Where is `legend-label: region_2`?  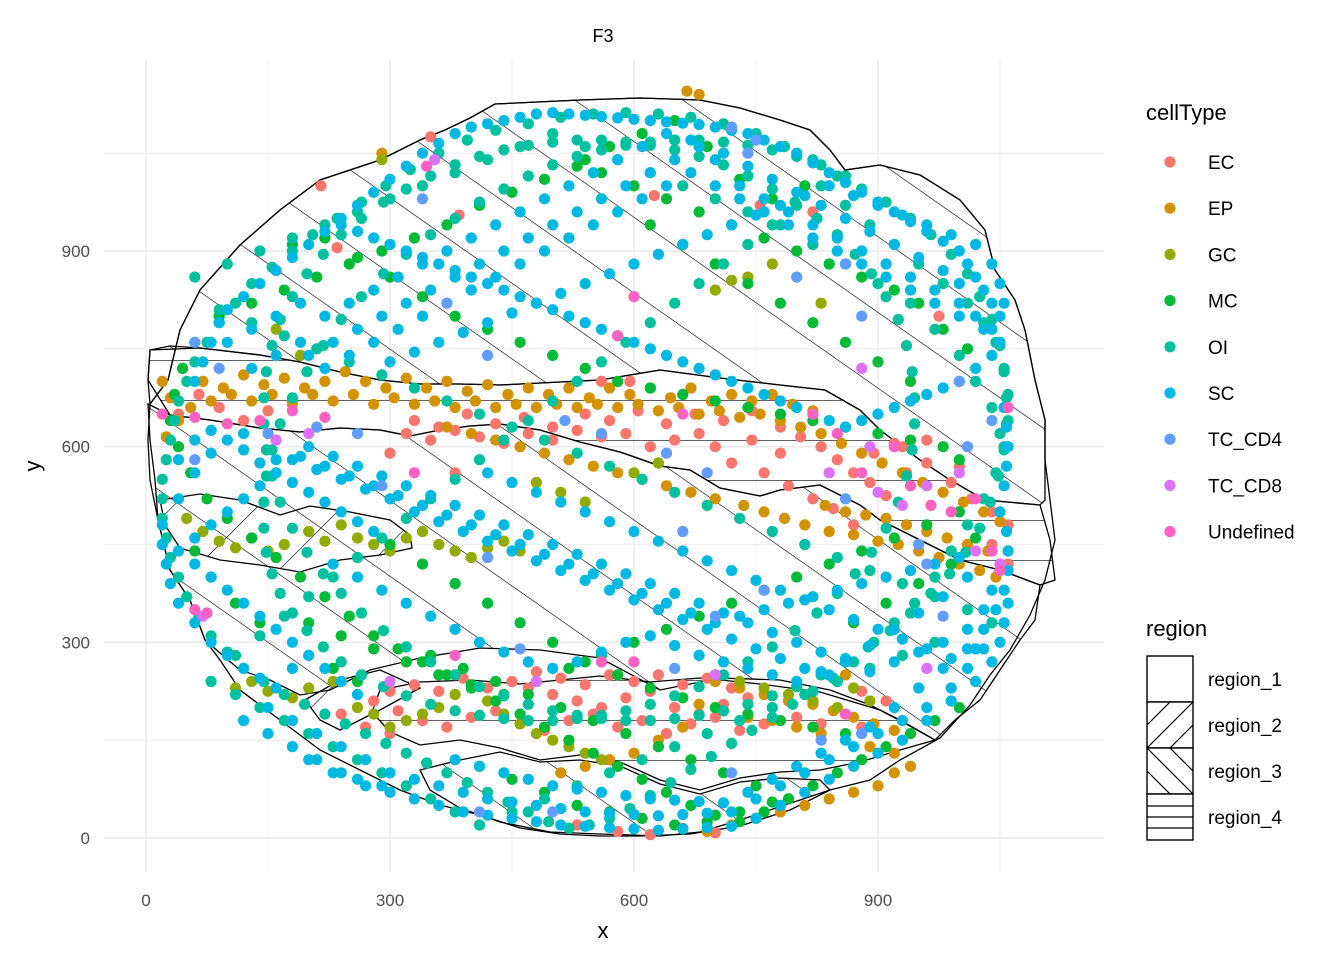 legend-label: region_2 is located at coordinates (1245, 726).